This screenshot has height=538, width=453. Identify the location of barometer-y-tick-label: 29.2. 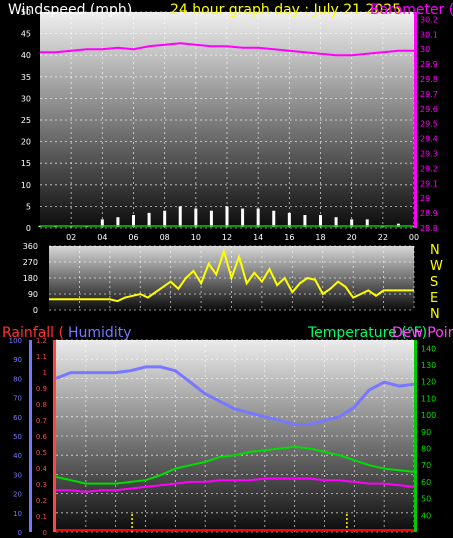
(429, 168).